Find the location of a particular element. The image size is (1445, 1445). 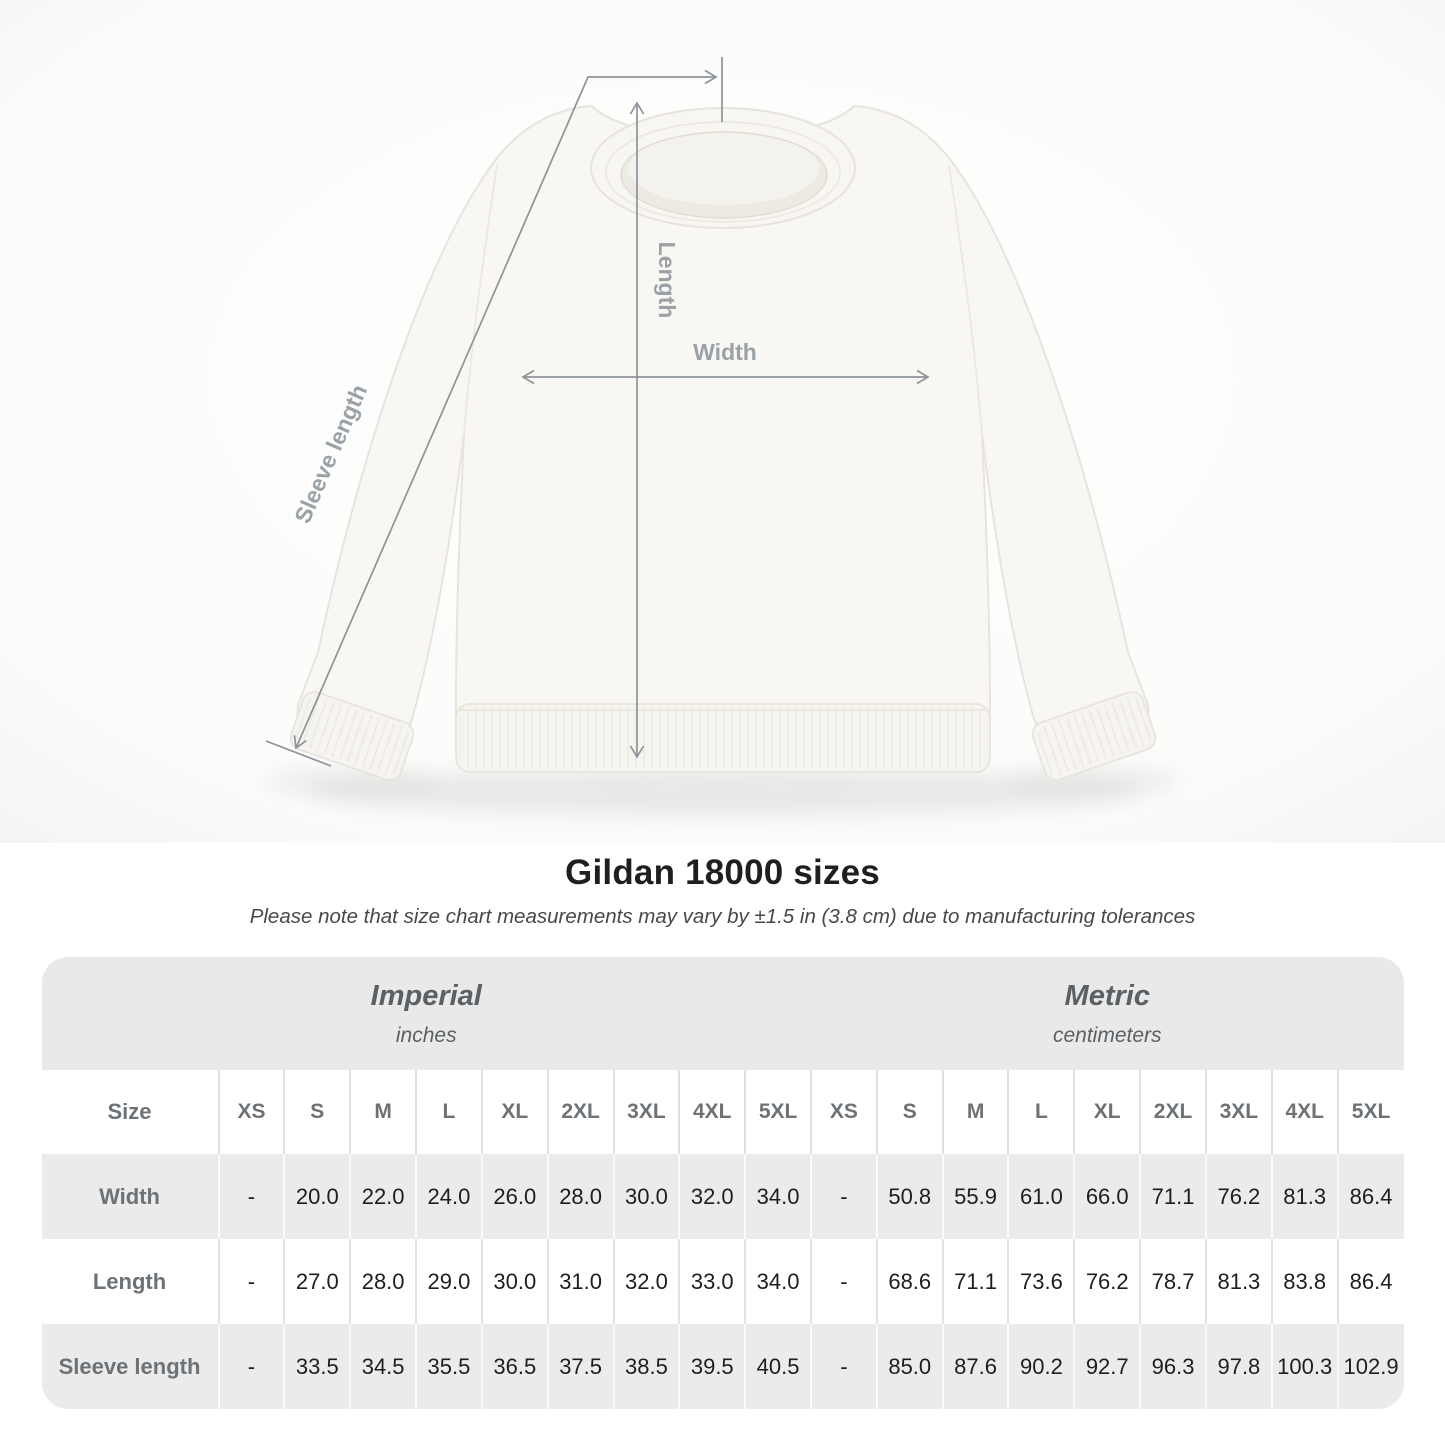

value-cell: 33.0 is located at coordinates (712, 1281).